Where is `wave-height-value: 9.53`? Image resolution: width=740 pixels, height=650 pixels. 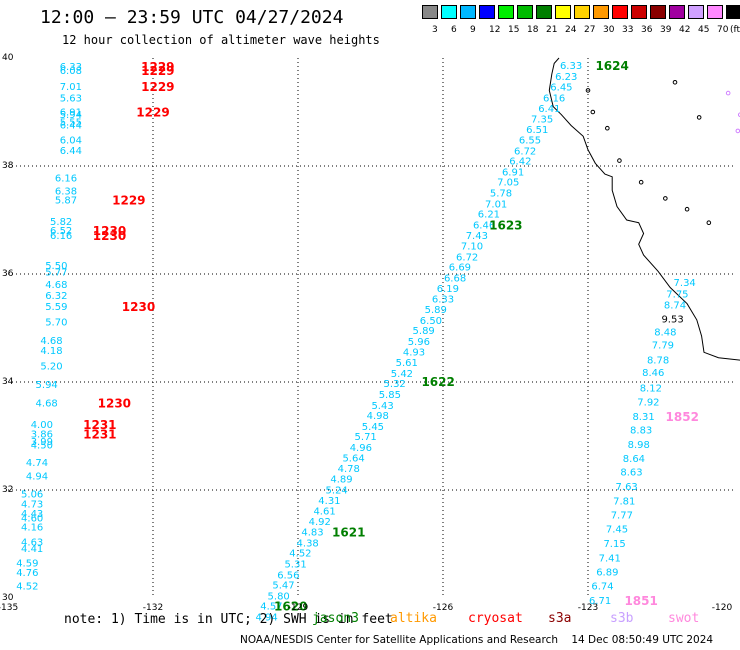
wave-height-value: 9.53 is located at coordinates (672, 319).